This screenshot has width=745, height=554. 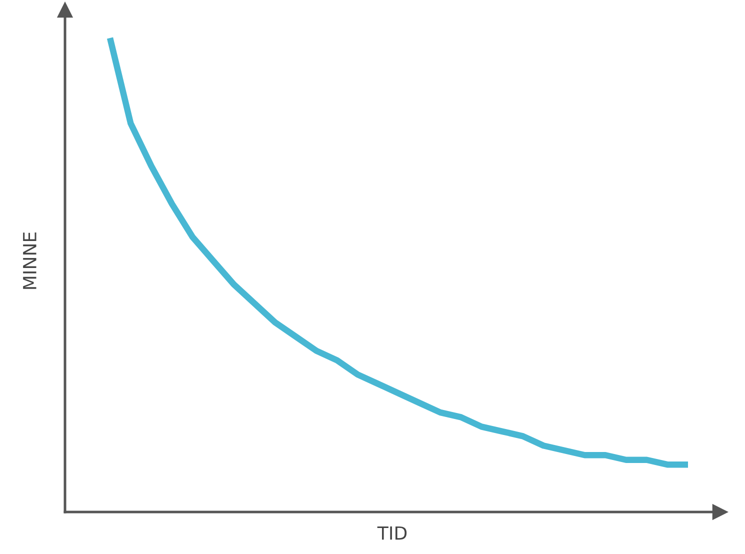 I want to click on x-axis-title: TID, so click(x=392, y=533).